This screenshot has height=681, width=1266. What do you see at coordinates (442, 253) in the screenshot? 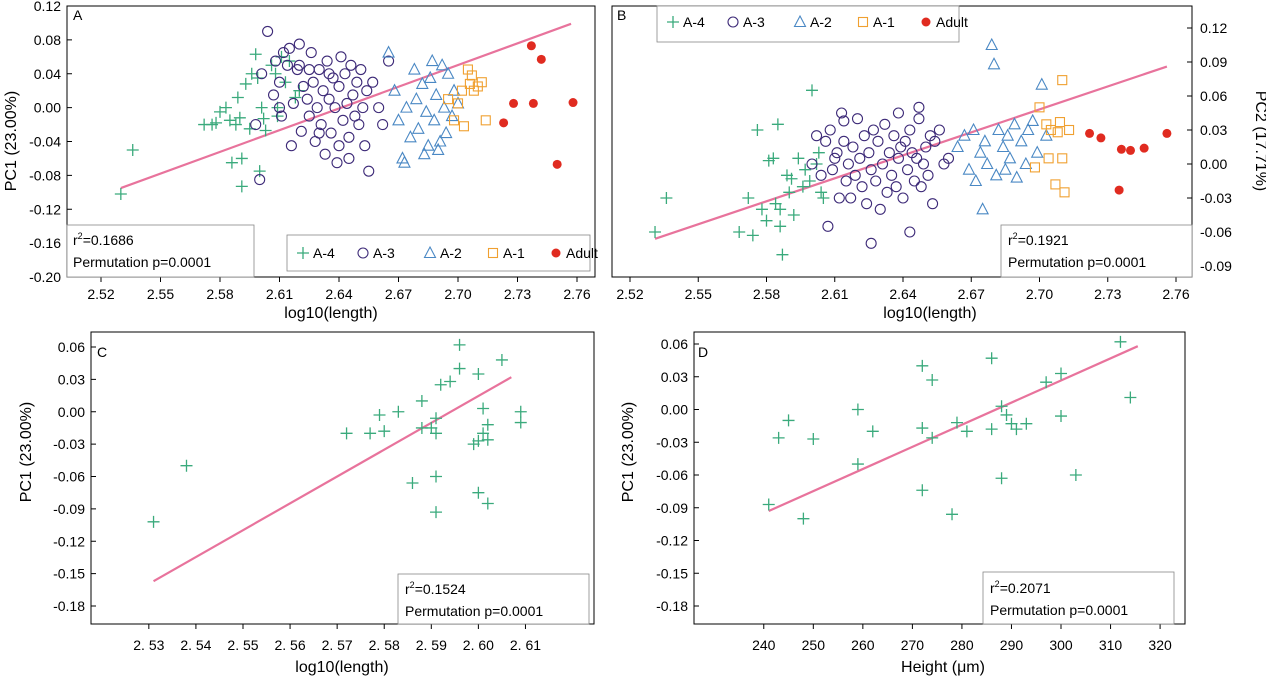
I see `panel-a-legend: A-4 A-3 A-2 A-1 Adult` at bounding box center [442, 253].